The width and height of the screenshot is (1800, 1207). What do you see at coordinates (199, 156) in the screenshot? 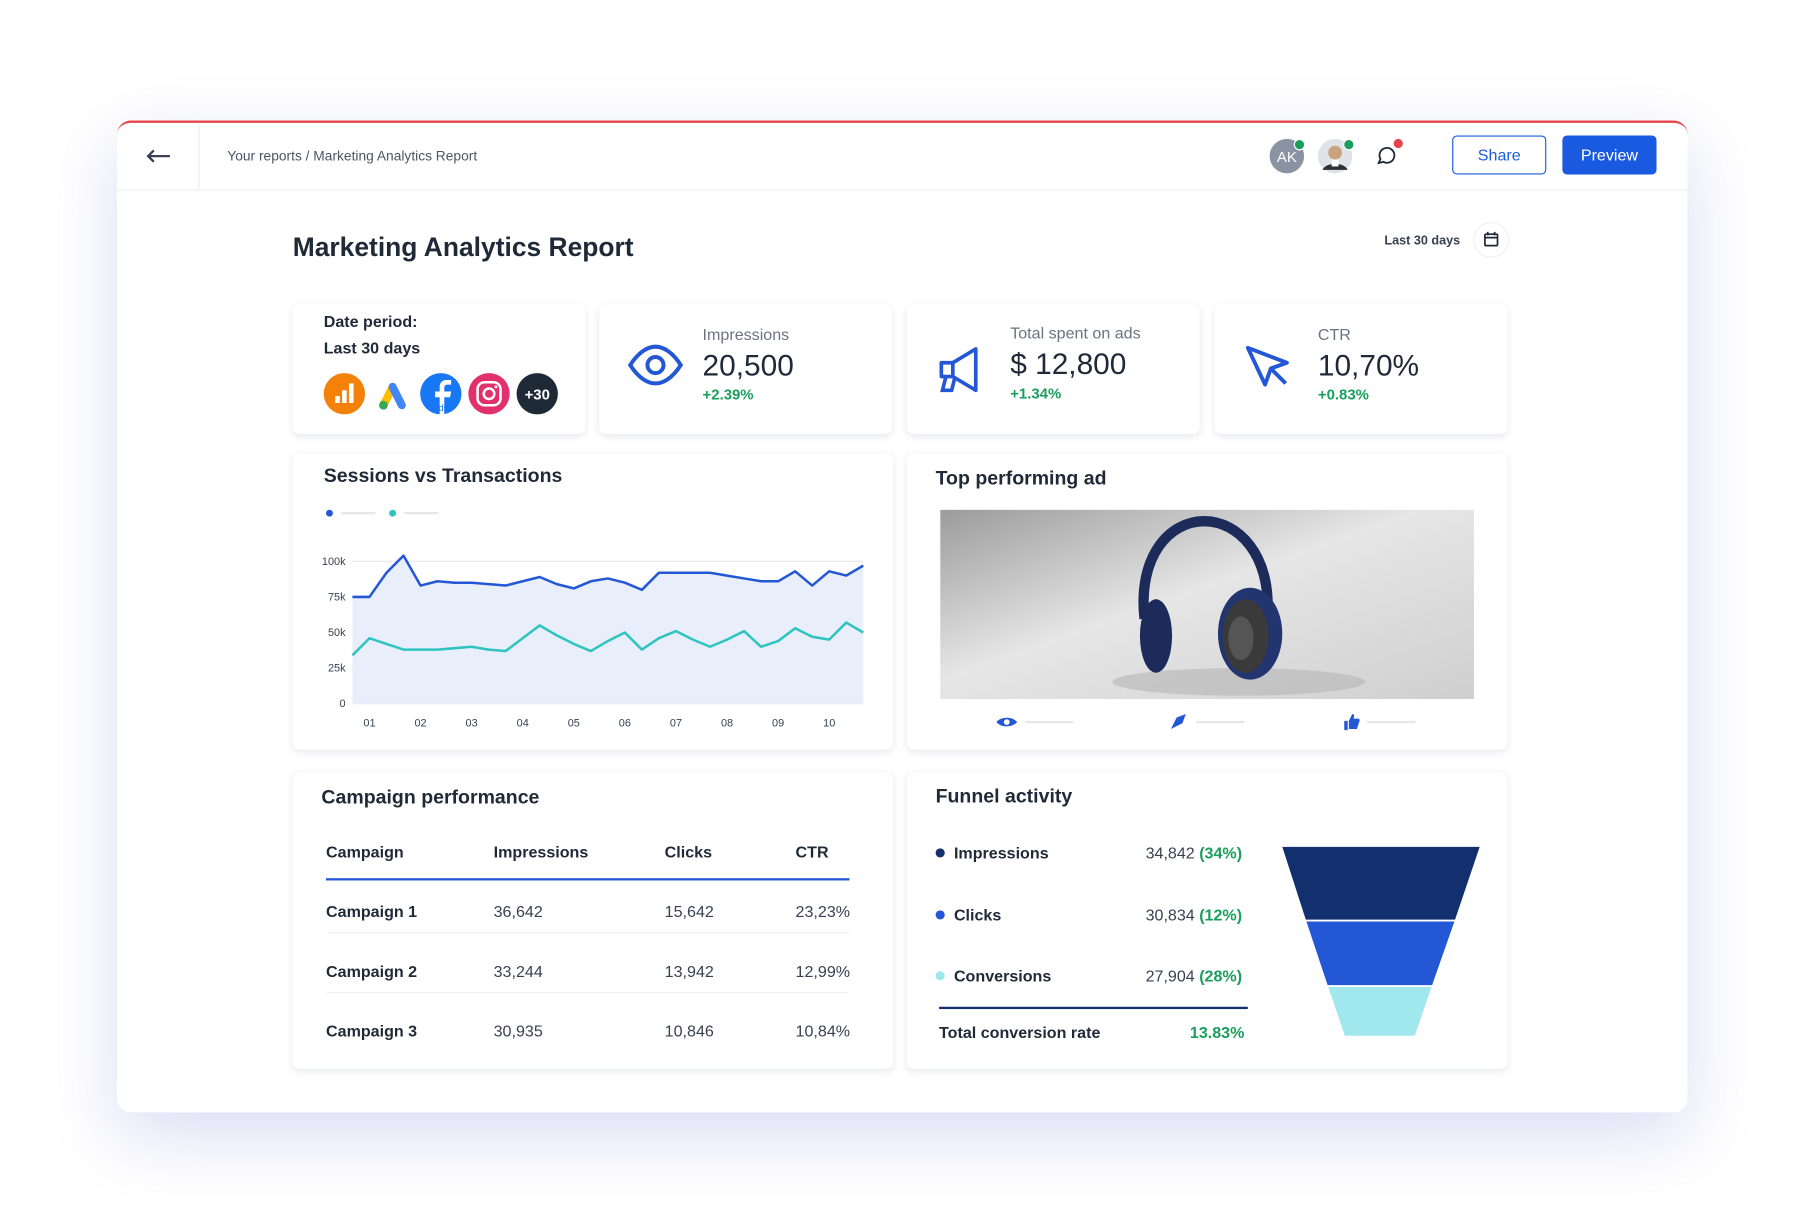
I see `back-divider` at bounding box center [199, 156].